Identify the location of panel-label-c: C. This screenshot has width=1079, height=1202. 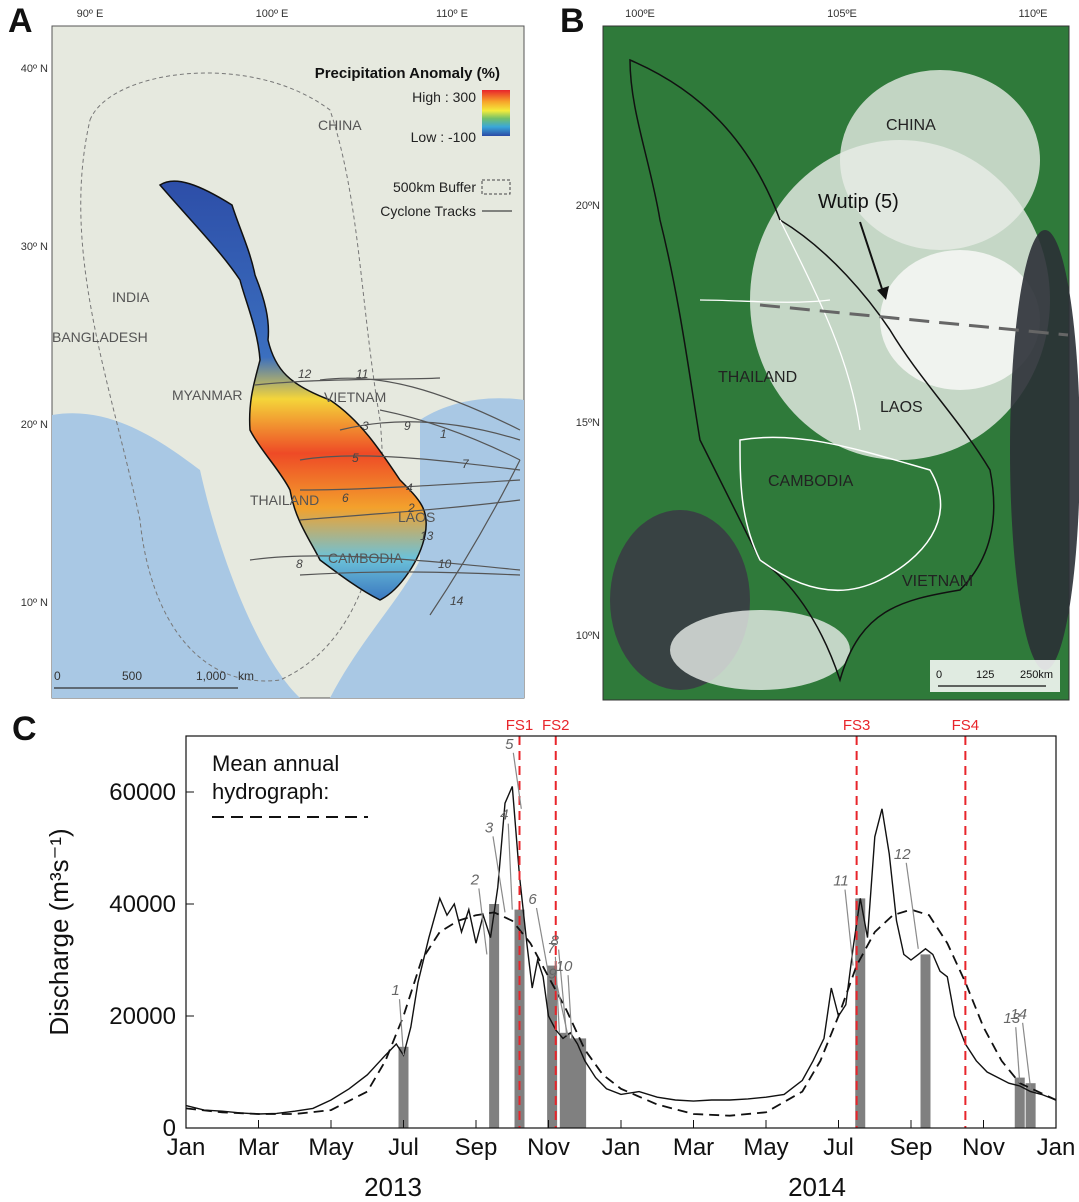
(24, 729).